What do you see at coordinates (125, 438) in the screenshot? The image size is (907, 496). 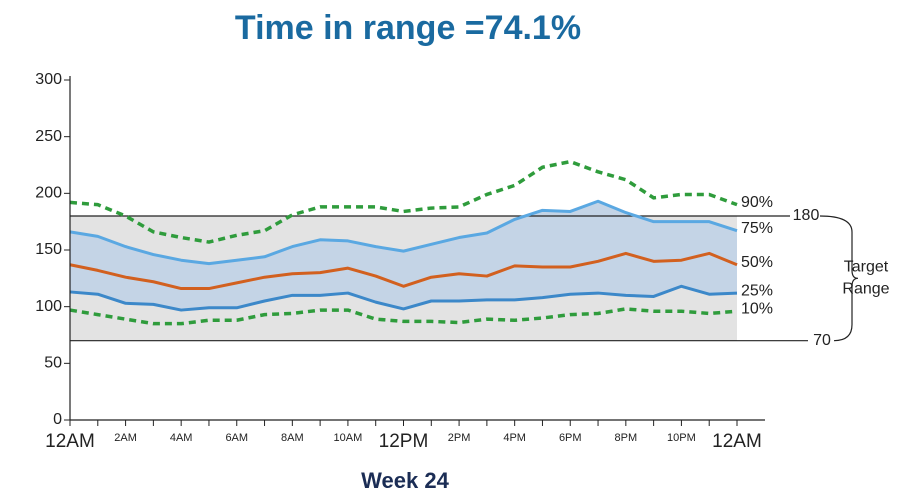 I see `x-tick-label: 2AM` at bounding box center [125, 438].